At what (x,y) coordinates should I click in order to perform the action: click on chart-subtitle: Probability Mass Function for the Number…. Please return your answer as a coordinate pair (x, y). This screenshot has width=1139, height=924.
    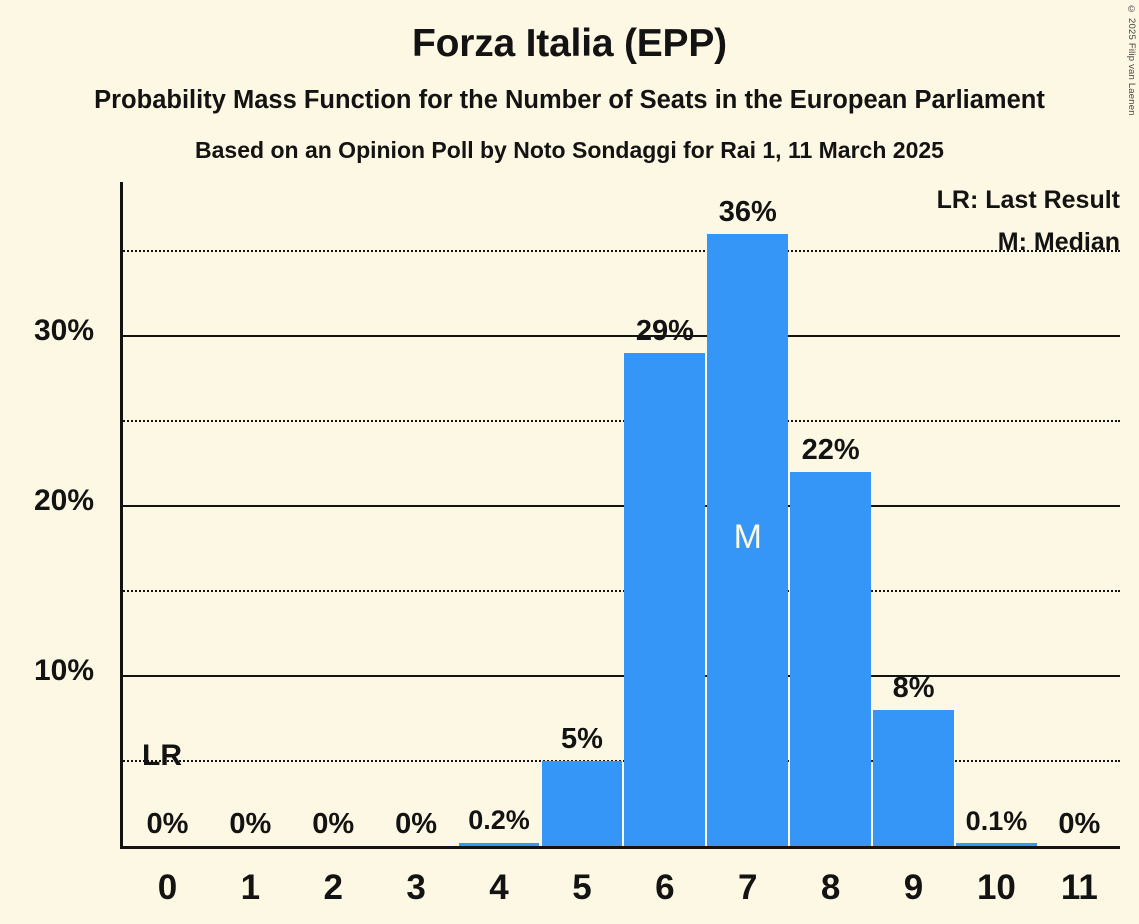
    Looking at the image, I should click on (569, 100).